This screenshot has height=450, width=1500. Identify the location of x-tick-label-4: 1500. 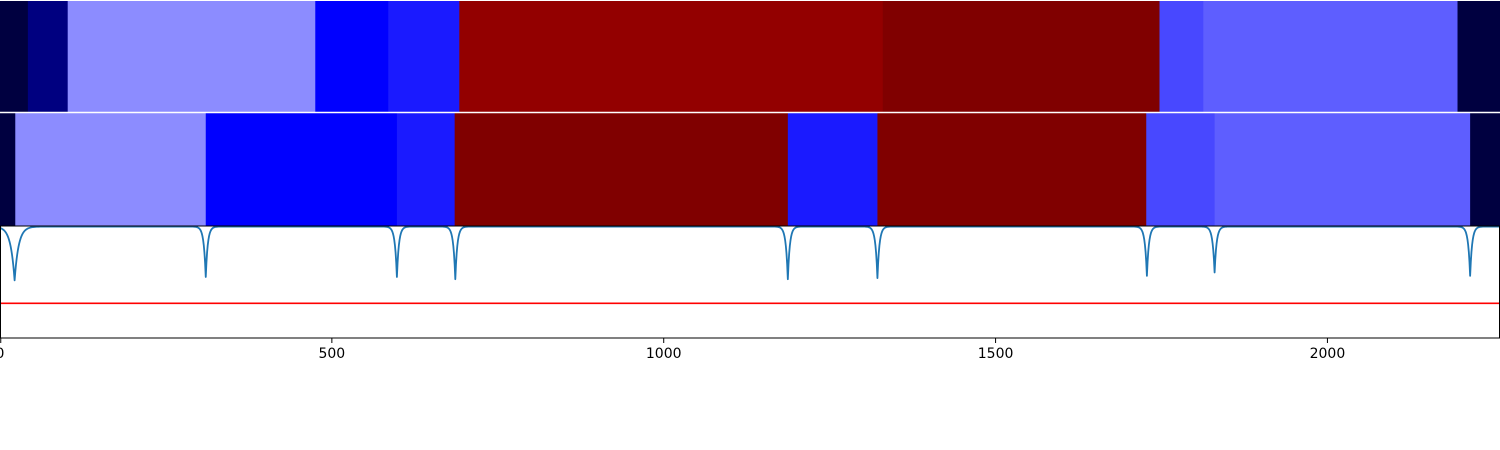
(996, 354).